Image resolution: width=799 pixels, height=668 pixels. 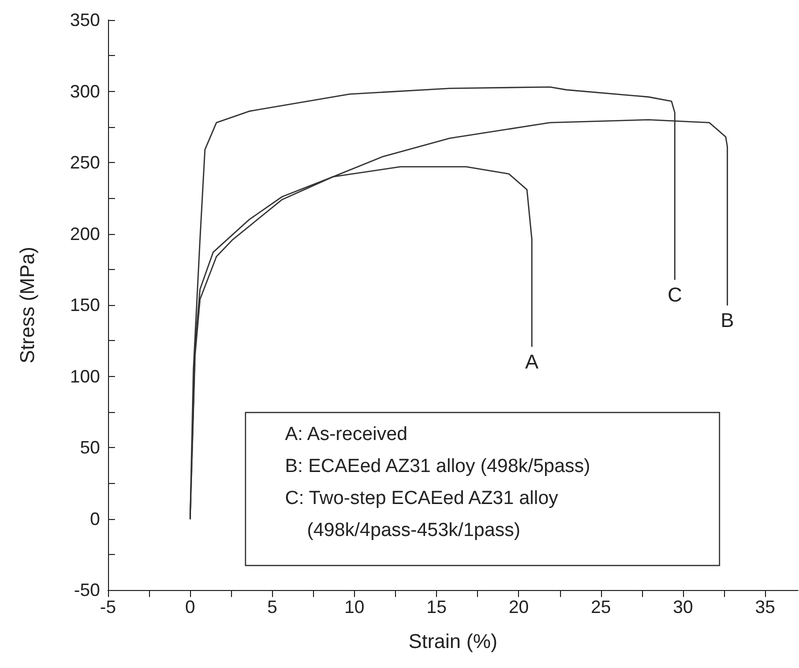 I want to click on x-tick-label: 20, so click(x=518, y=607).